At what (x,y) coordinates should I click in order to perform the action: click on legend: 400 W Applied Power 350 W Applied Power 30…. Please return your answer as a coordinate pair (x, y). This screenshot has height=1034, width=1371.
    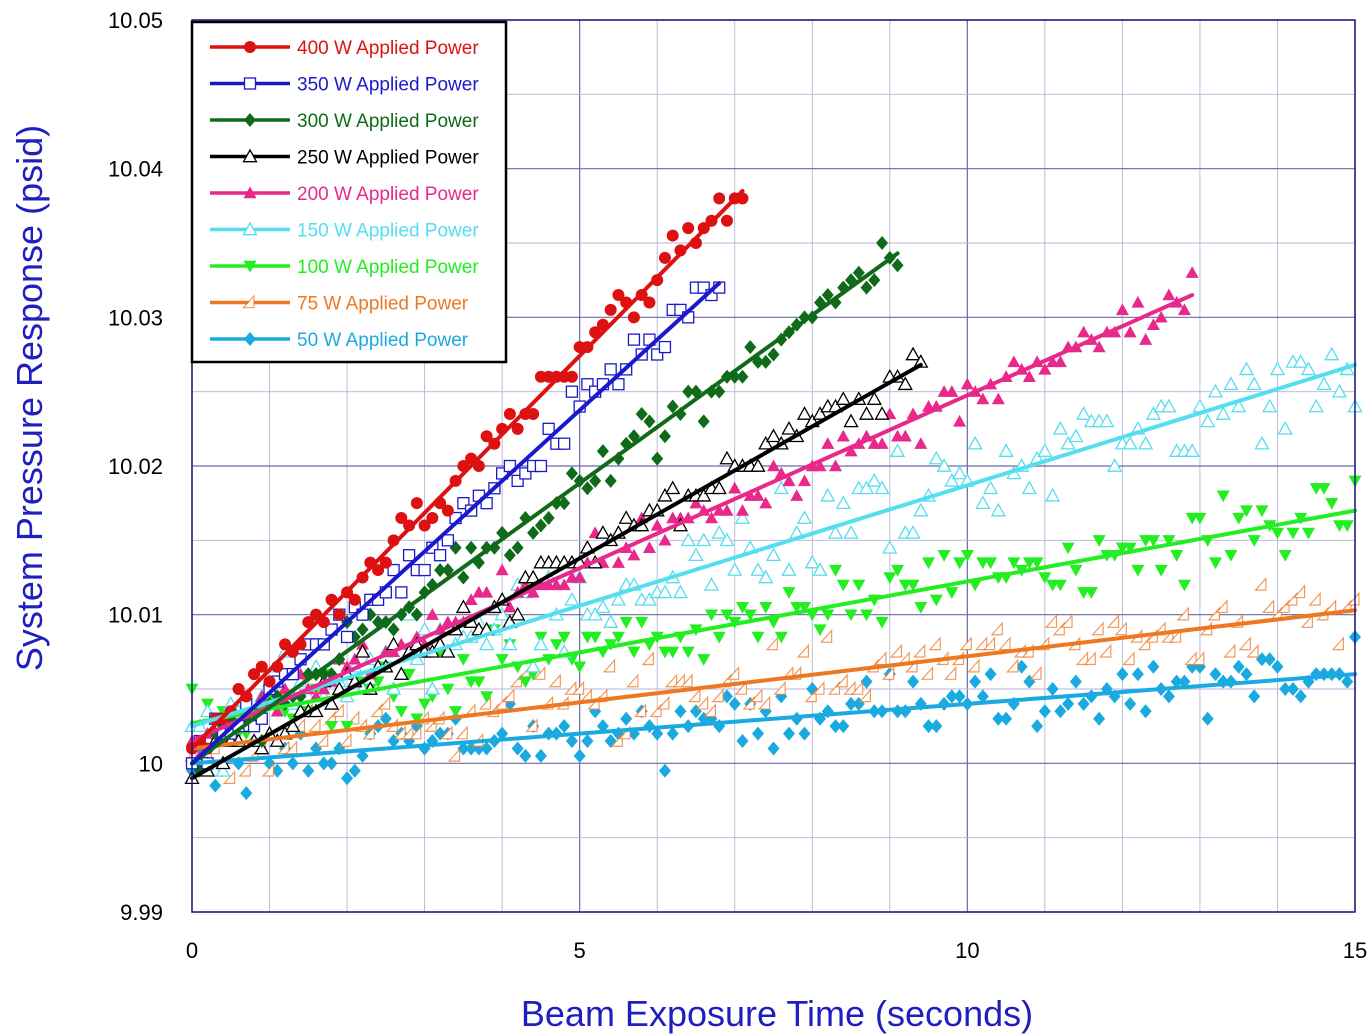
    Looking at the image, I should click on (349, 192).